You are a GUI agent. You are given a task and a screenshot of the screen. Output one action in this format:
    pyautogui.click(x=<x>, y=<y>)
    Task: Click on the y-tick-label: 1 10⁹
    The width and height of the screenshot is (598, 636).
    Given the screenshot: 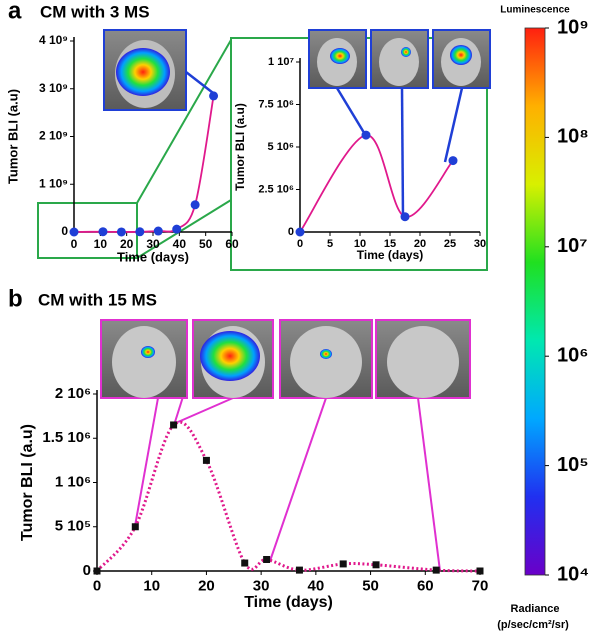 What is the action you would take?
    pyautogui.click(x=53, y=183)
    